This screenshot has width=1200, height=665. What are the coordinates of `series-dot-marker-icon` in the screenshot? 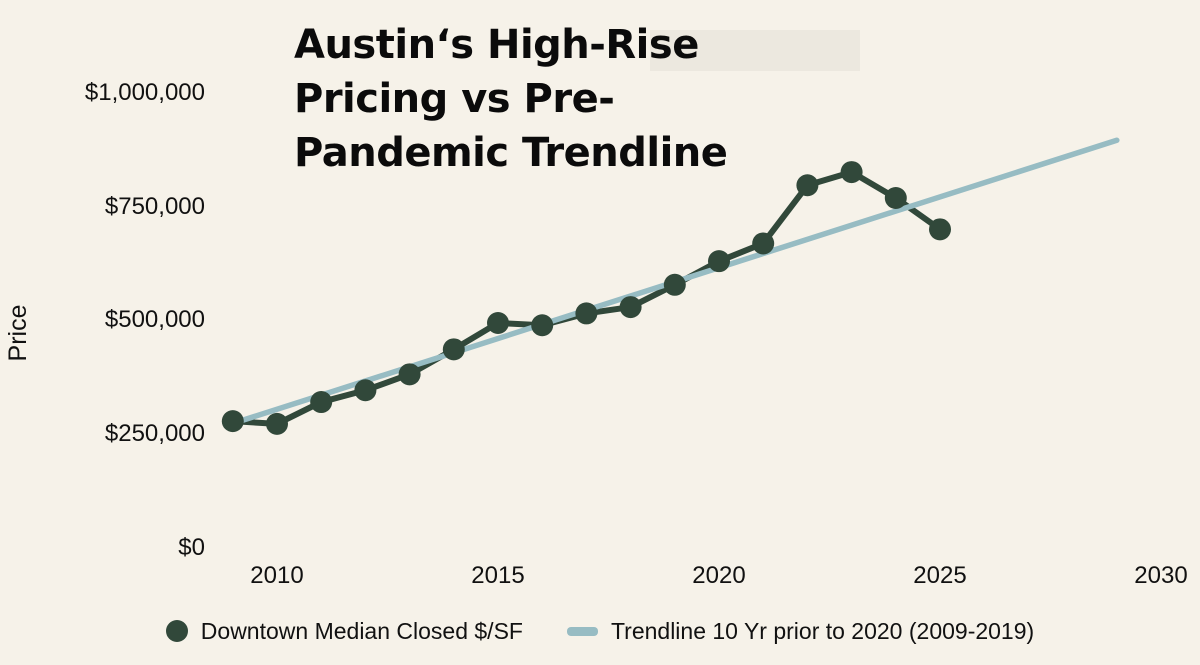 It's located at (176, 631).